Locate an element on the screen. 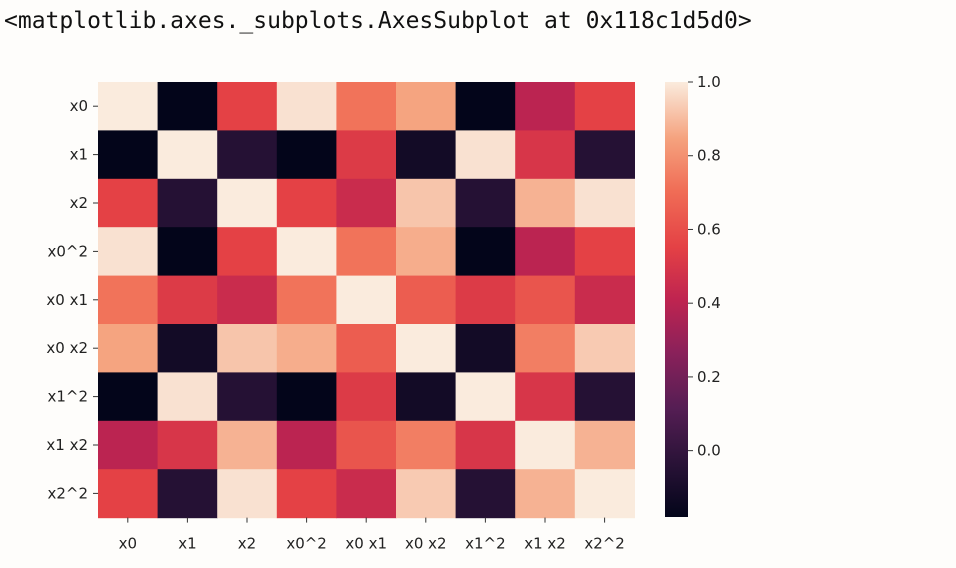 The width and height of the screenshot is (956, 568). x-tick-label: x1 x2 is located at coordinates (545, 544).